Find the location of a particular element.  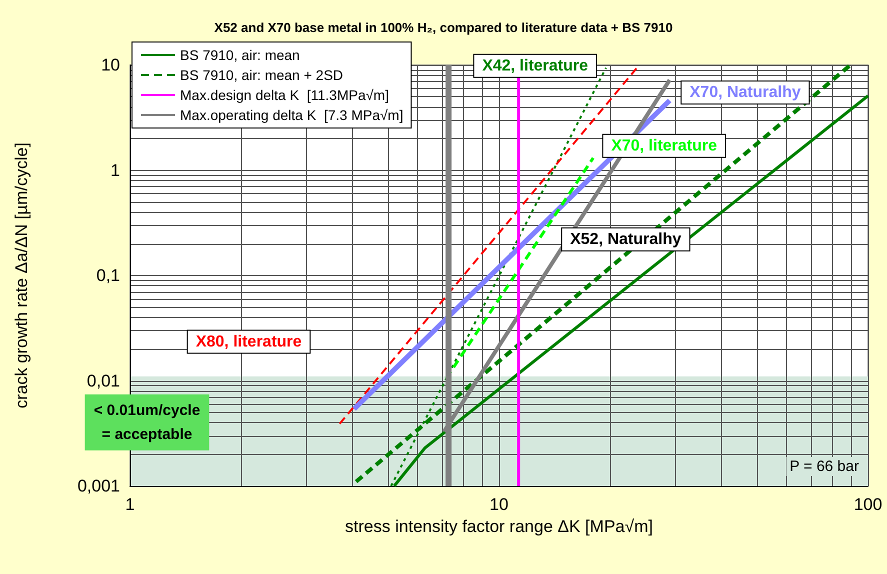

y-tick-label: 0,1 is located at coordinates (108, 275).